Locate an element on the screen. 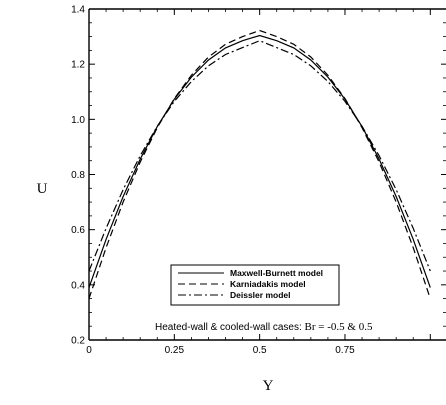 Image resolution: width=446 pixels, height=405 pixels. y-tick-label: 0.4 is located at coordinates (78, 285).